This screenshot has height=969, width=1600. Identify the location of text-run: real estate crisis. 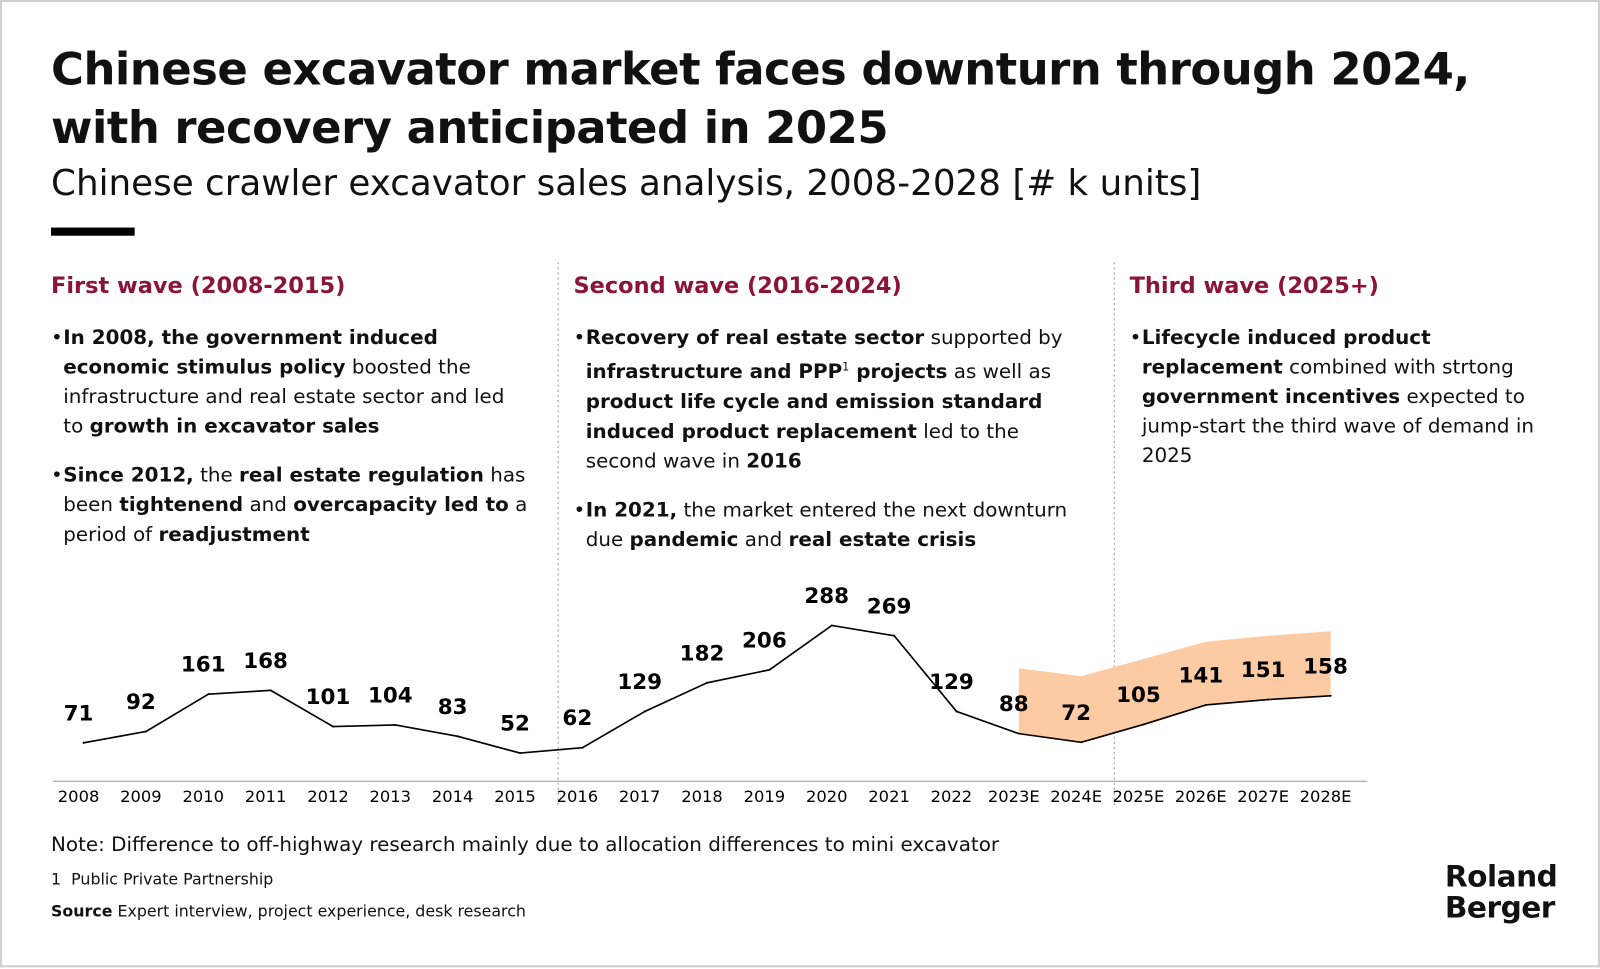
(882, 539).